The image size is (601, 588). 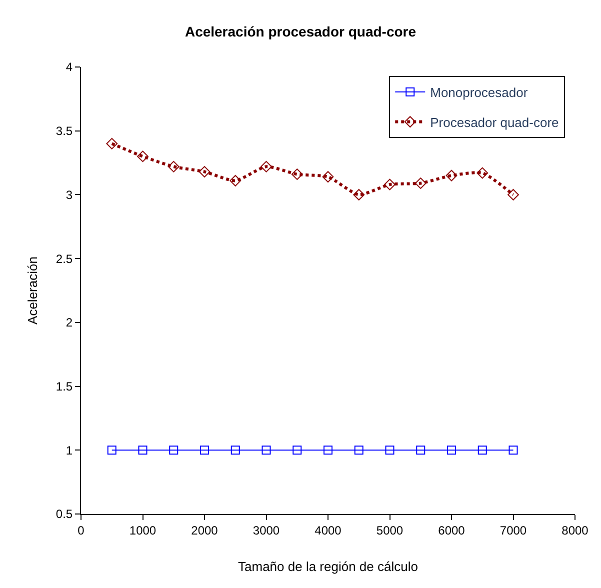 What do you see at coordinates (64, 131) in the screenshot?
I see `y-tick-label: 3.5` at bounding box center [64, 131].